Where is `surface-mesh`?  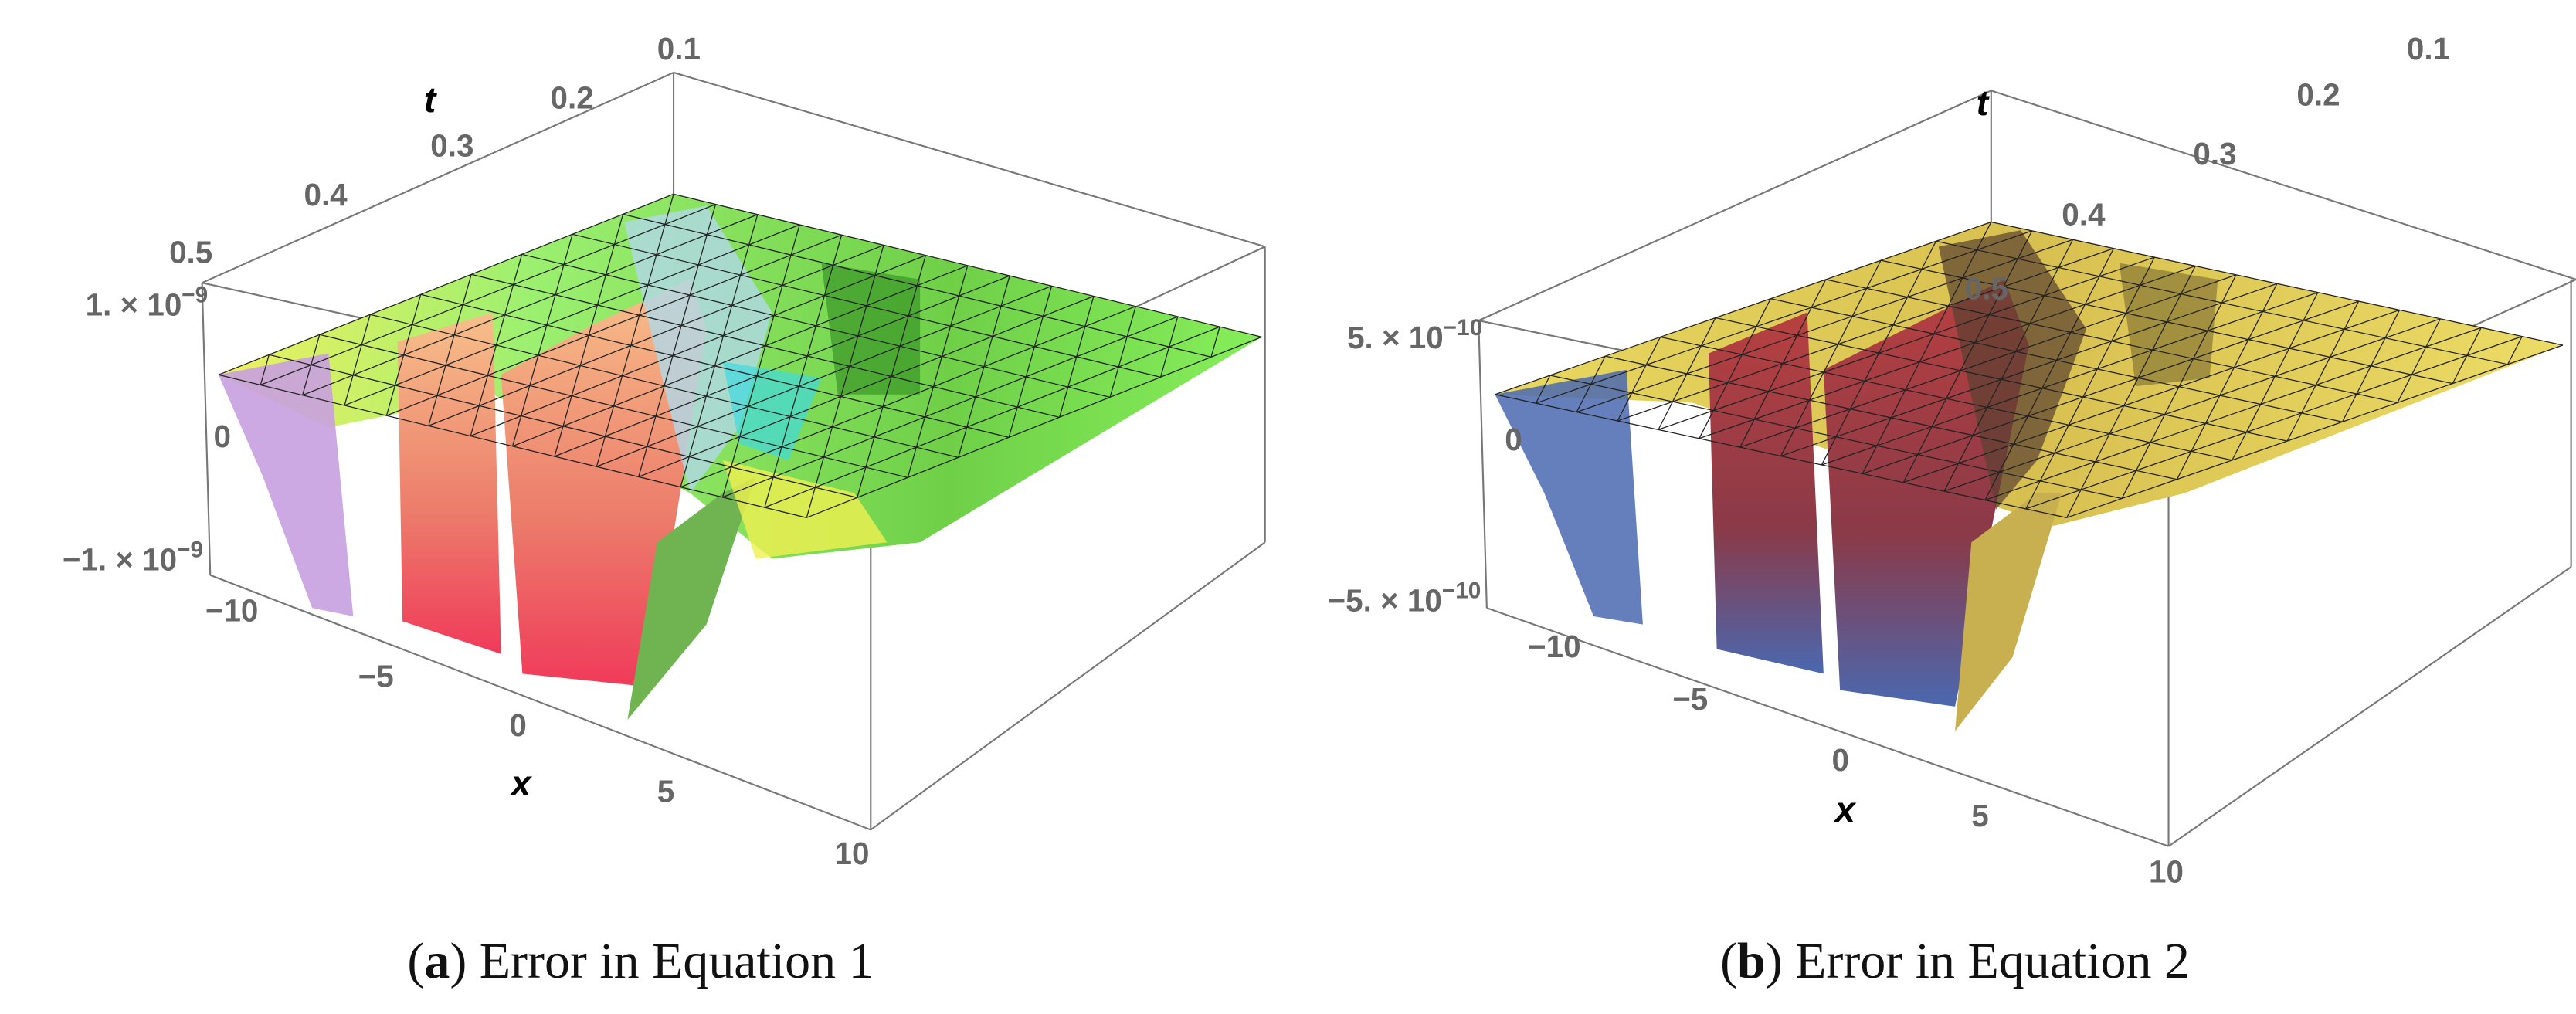
surface-mesh is located at coordinates (2030, 370).